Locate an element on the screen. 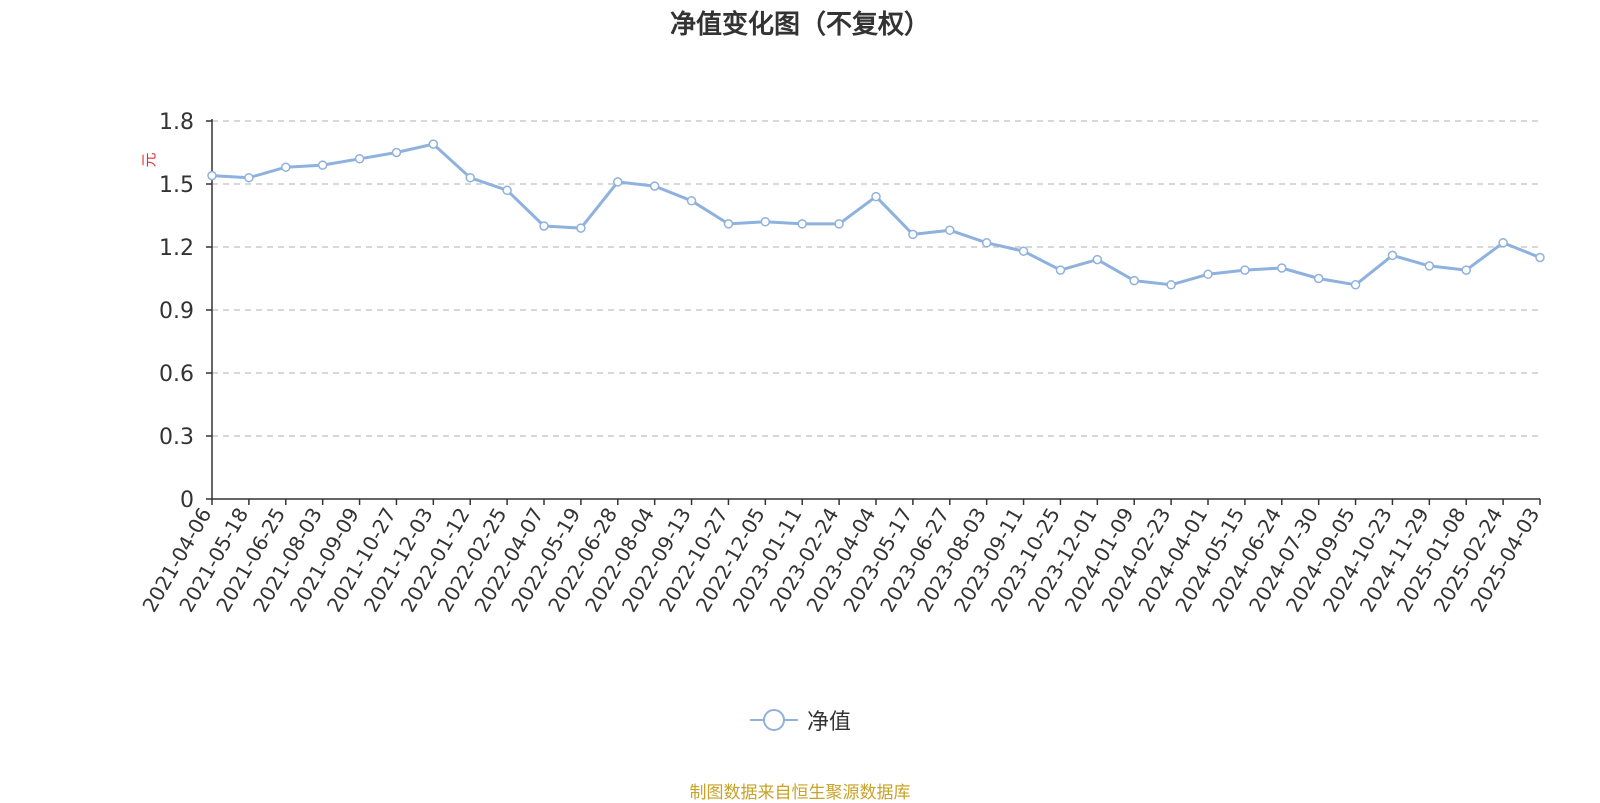 This screenshot has width=1600, height=803. y-axis-label: 元 is located at coordinates (149, 159).